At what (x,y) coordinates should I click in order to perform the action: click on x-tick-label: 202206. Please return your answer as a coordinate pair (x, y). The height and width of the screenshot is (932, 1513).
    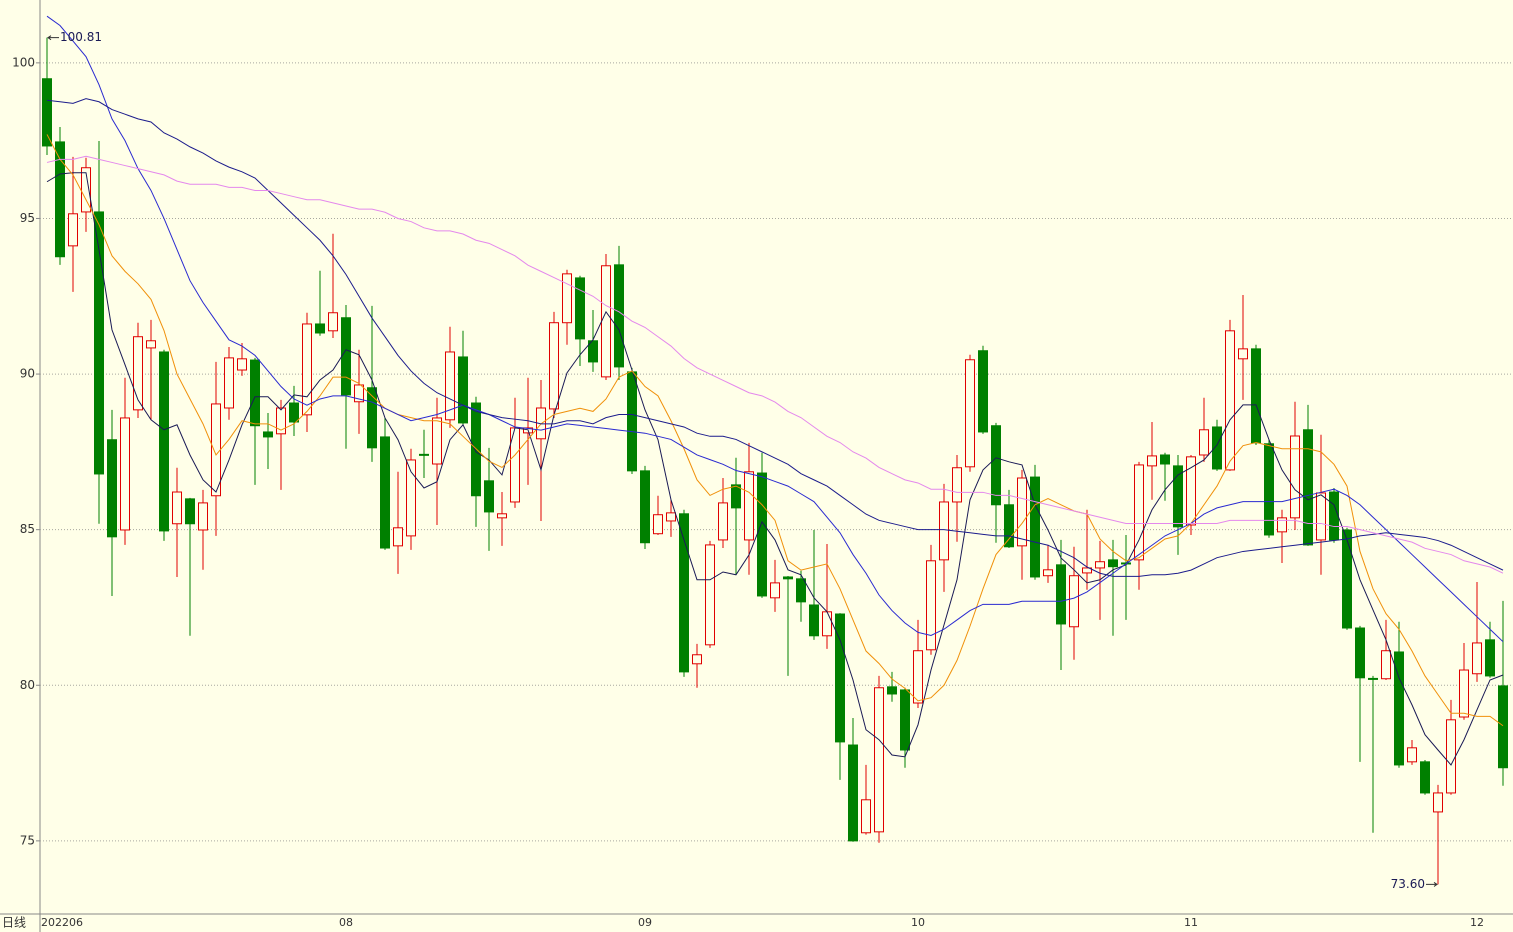
    Looking at the image, I should click on (62, 922).